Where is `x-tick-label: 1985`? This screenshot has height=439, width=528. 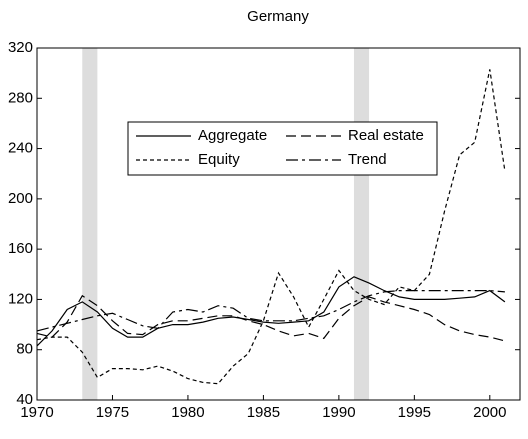 x-tick-label: 1985 is located at coordinates (263, 412).